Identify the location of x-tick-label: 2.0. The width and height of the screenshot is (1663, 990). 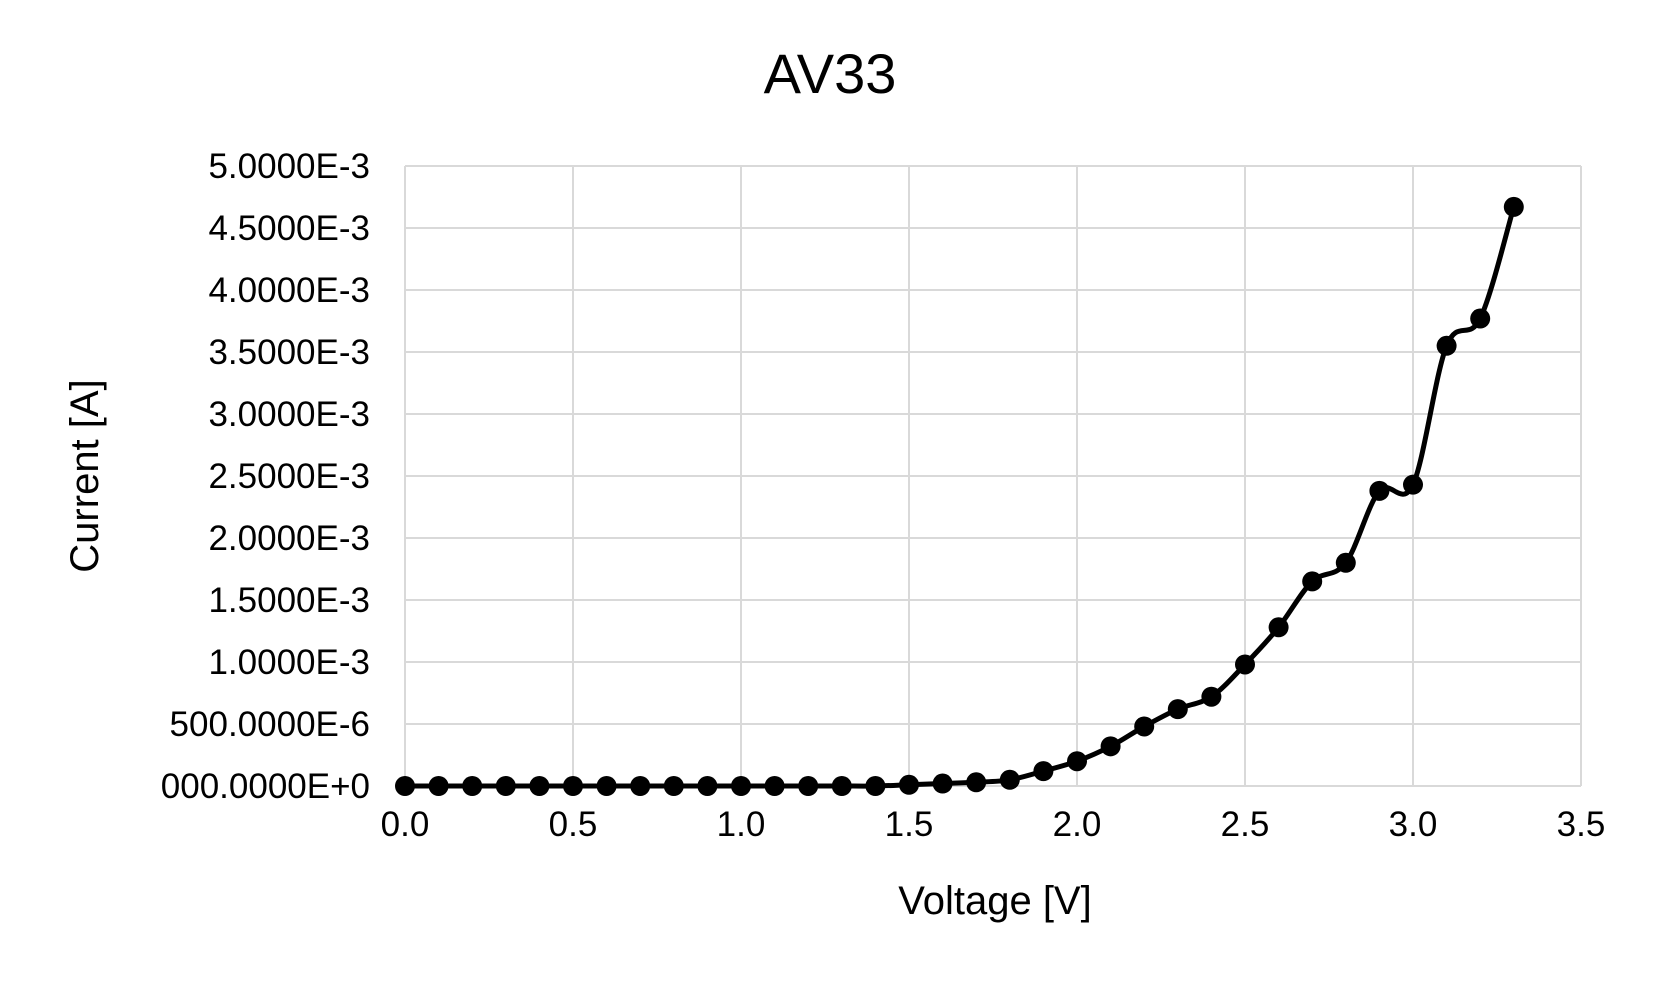
(1077, 824).